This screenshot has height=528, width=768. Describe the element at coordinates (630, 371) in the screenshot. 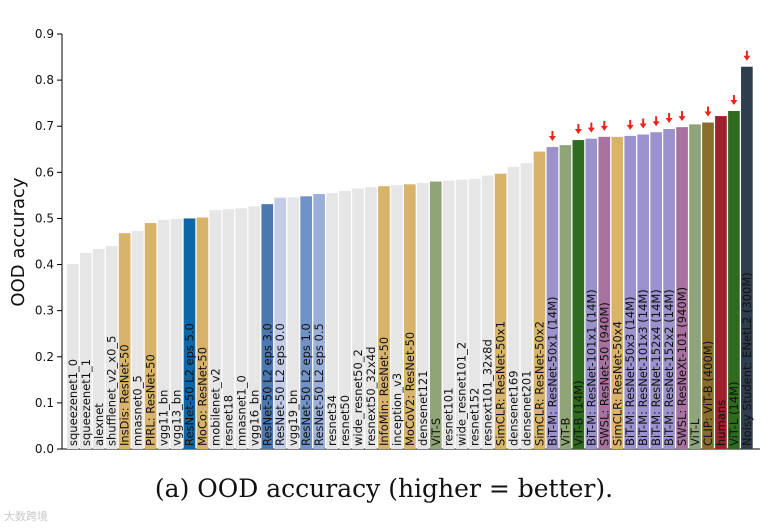

I see `bar-label: BiT-M: ResNet-50x3 (14M)` at that location.